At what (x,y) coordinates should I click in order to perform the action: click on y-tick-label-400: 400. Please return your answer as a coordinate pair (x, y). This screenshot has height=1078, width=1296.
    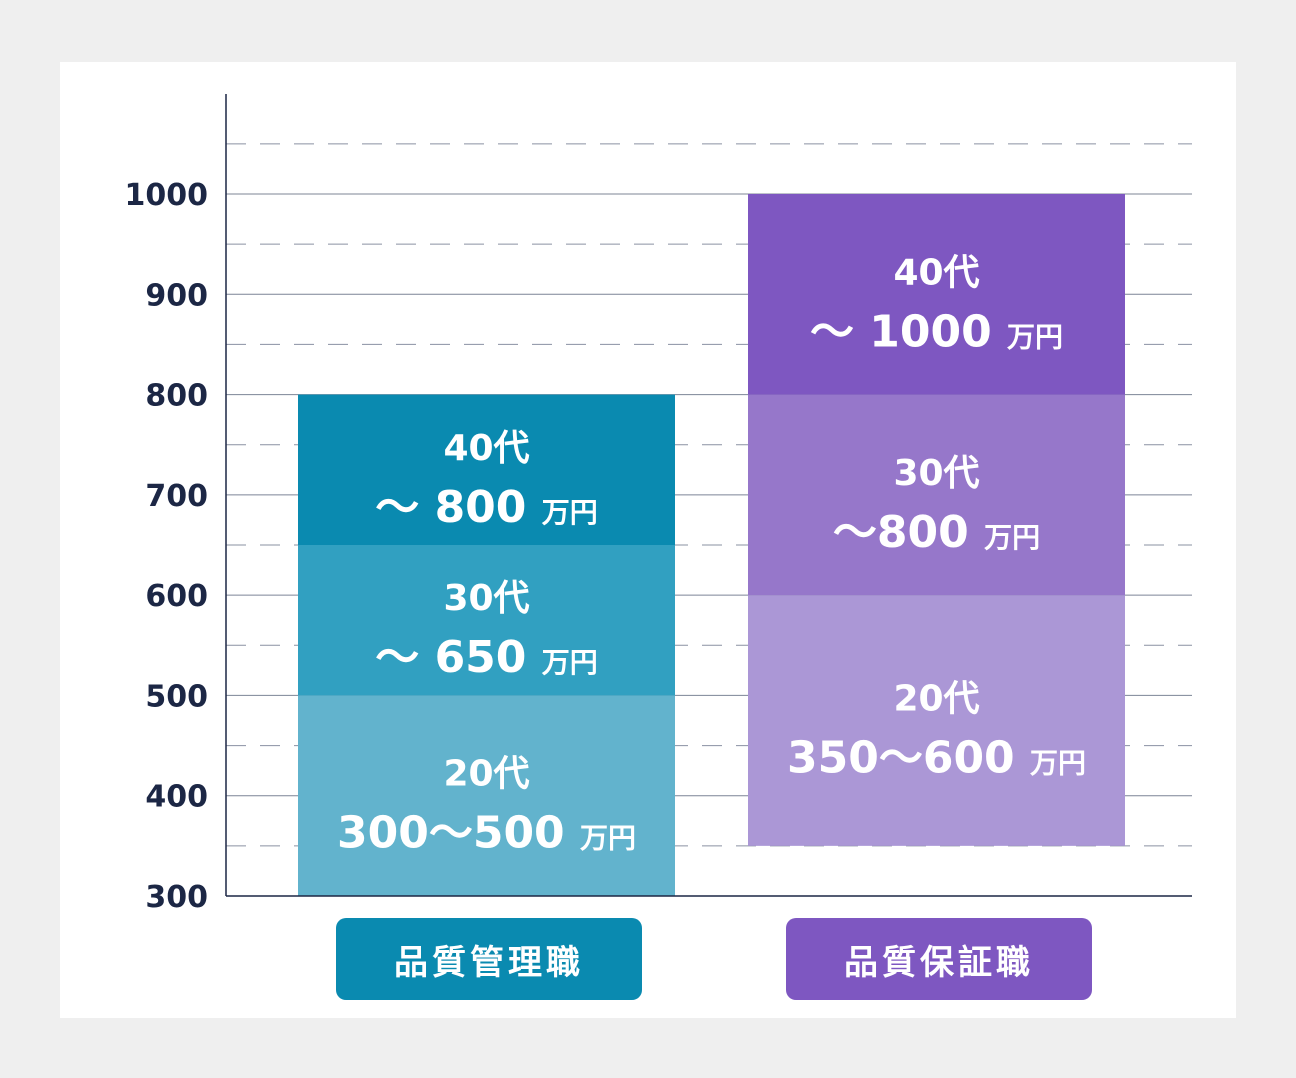
    Looking at the image, I should click on (176, 797).